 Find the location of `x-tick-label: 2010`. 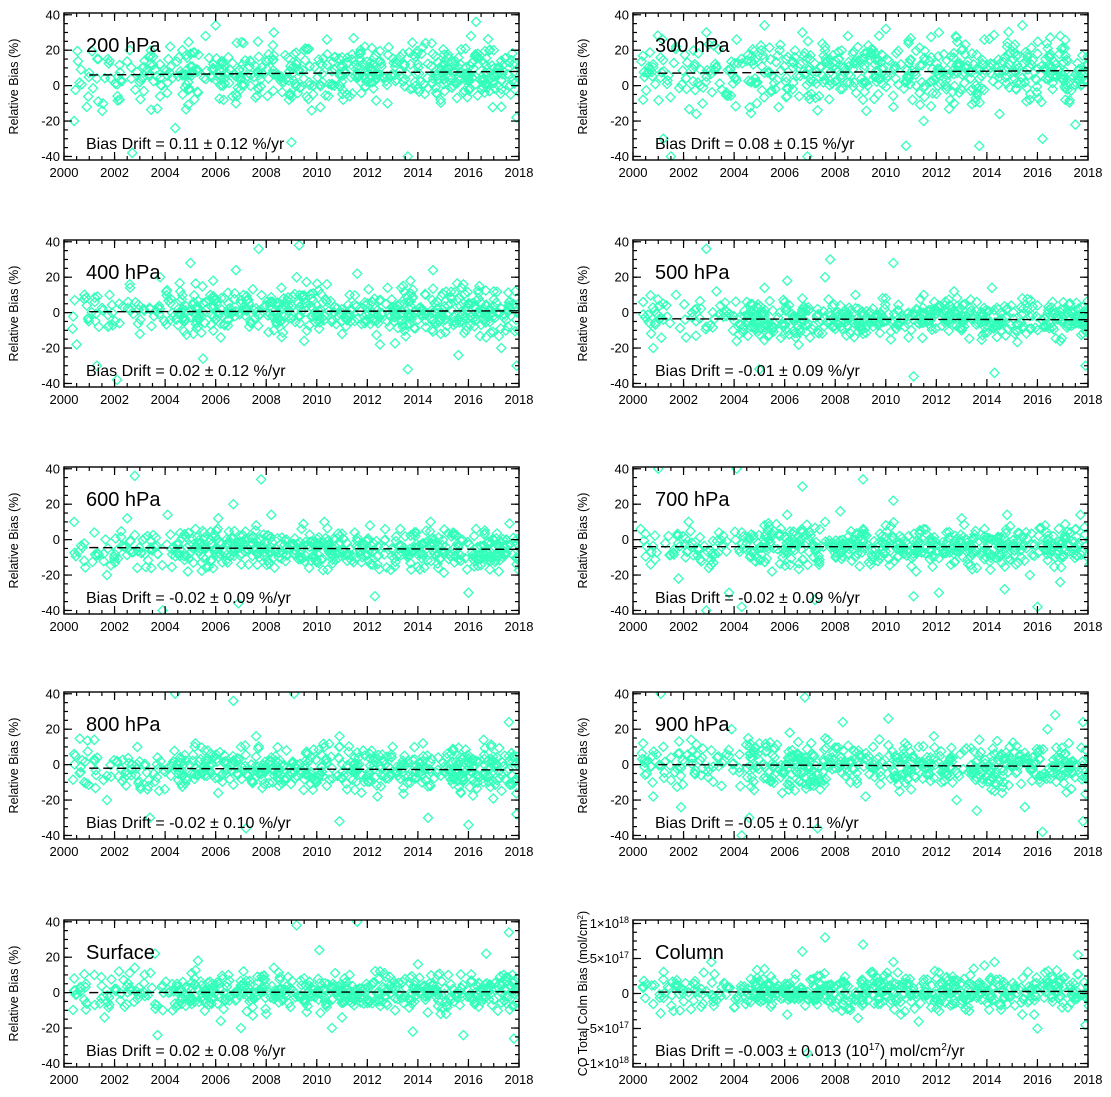

x-tick-label: 2010 is located at coordinates (885, 172).